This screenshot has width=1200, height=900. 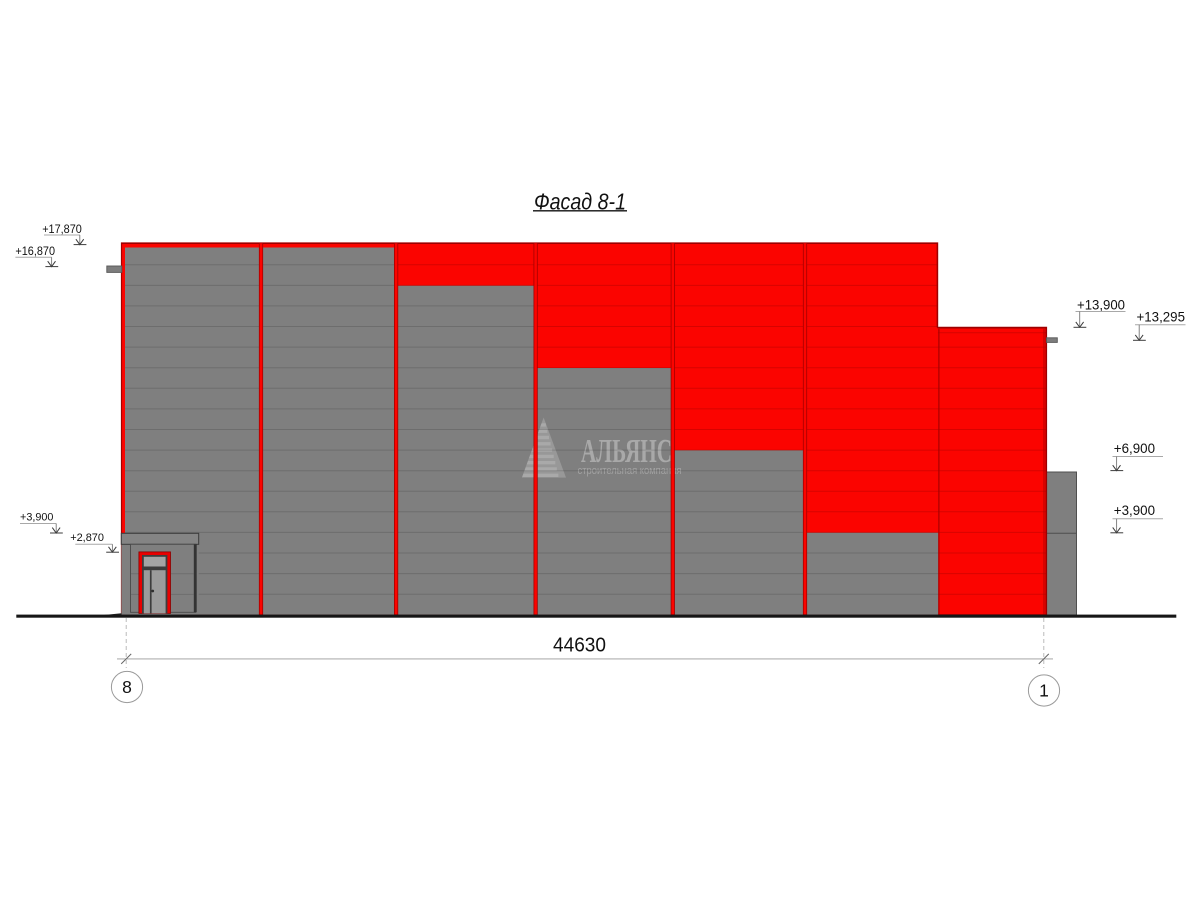 I want to click on svg-text: +6,900, so click(x=1135, y=448).